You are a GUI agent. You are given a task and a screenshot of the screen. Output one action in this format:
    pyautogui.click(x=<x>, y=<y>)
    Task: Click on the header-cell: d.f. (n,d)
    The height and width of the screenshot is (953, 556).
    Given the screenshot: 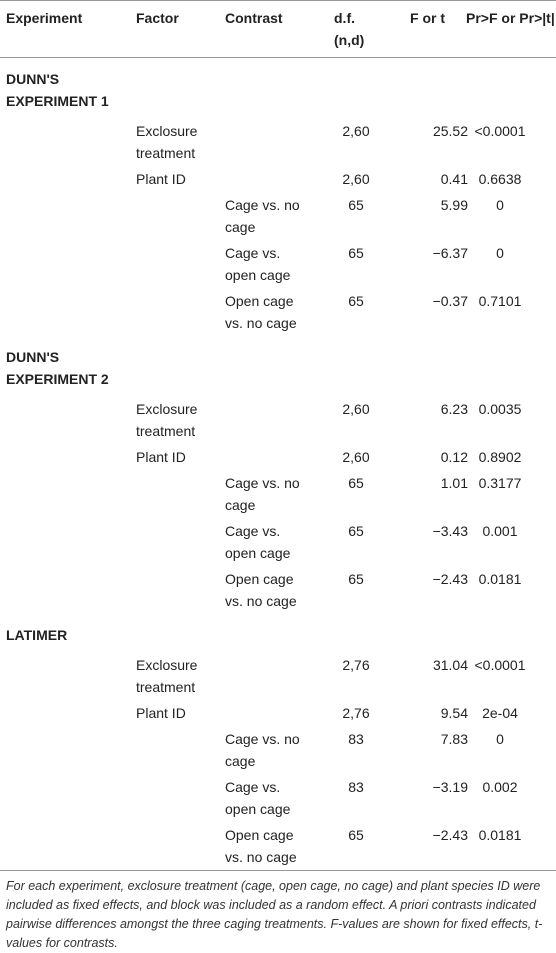 What is the action you would take?
    pyautogui.click(x=356, y=29)
    